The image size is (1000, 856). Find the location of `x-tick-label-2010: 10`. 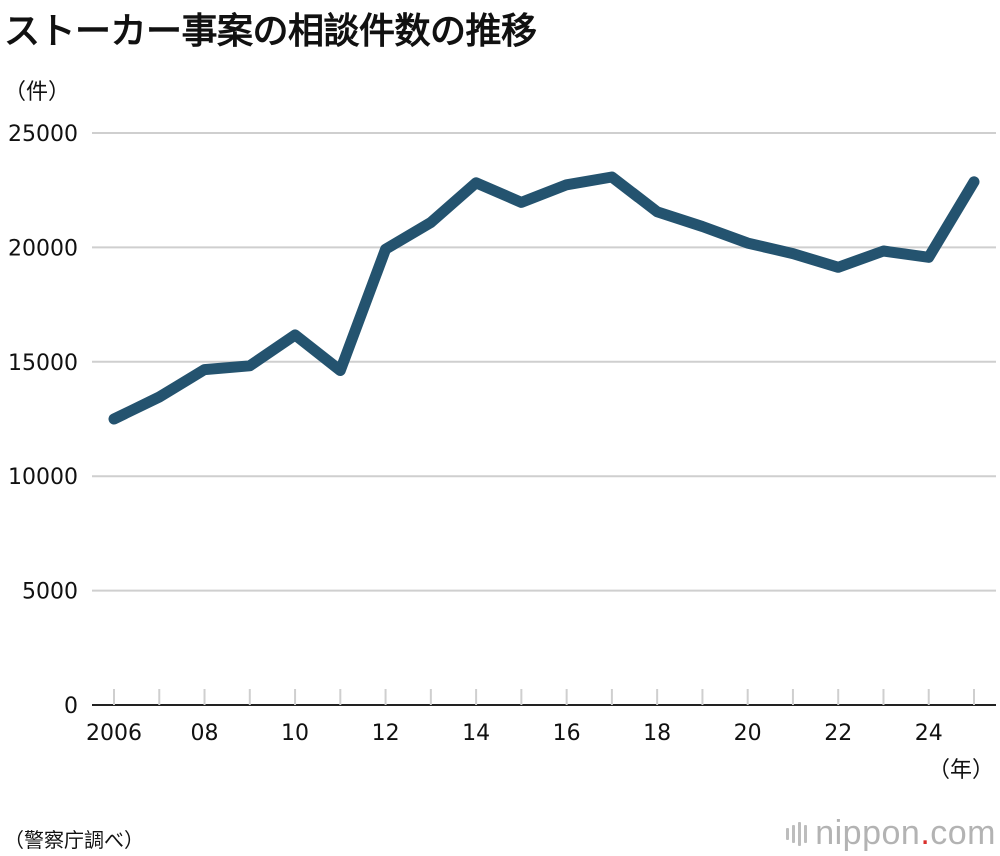

x-tick-label-2010: 10 is located at coordinates (295, 733).